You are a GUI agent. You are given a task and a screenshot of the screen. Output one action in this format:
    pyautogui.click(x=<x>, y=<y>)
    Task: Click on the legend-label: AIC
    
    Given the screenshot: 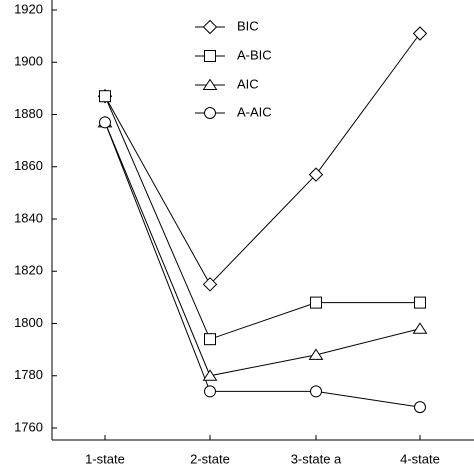 What is the action you would take?
    pyautogui.click(x=248, y=83)
    